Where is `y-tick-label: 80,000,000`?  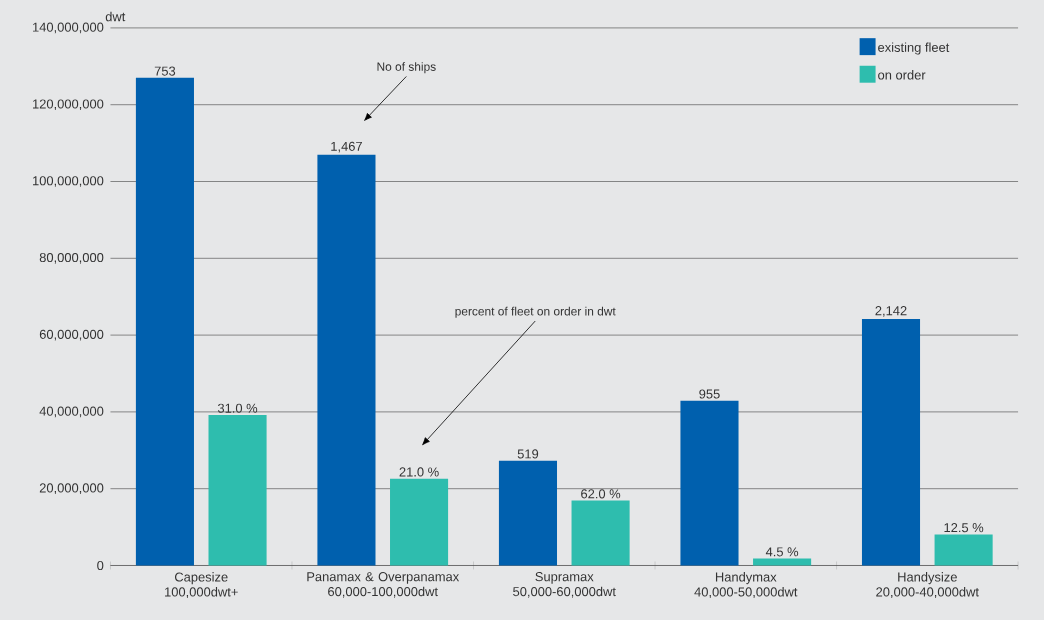 y-tick-label: 80,000,000 is located at coordinates (71, 258).